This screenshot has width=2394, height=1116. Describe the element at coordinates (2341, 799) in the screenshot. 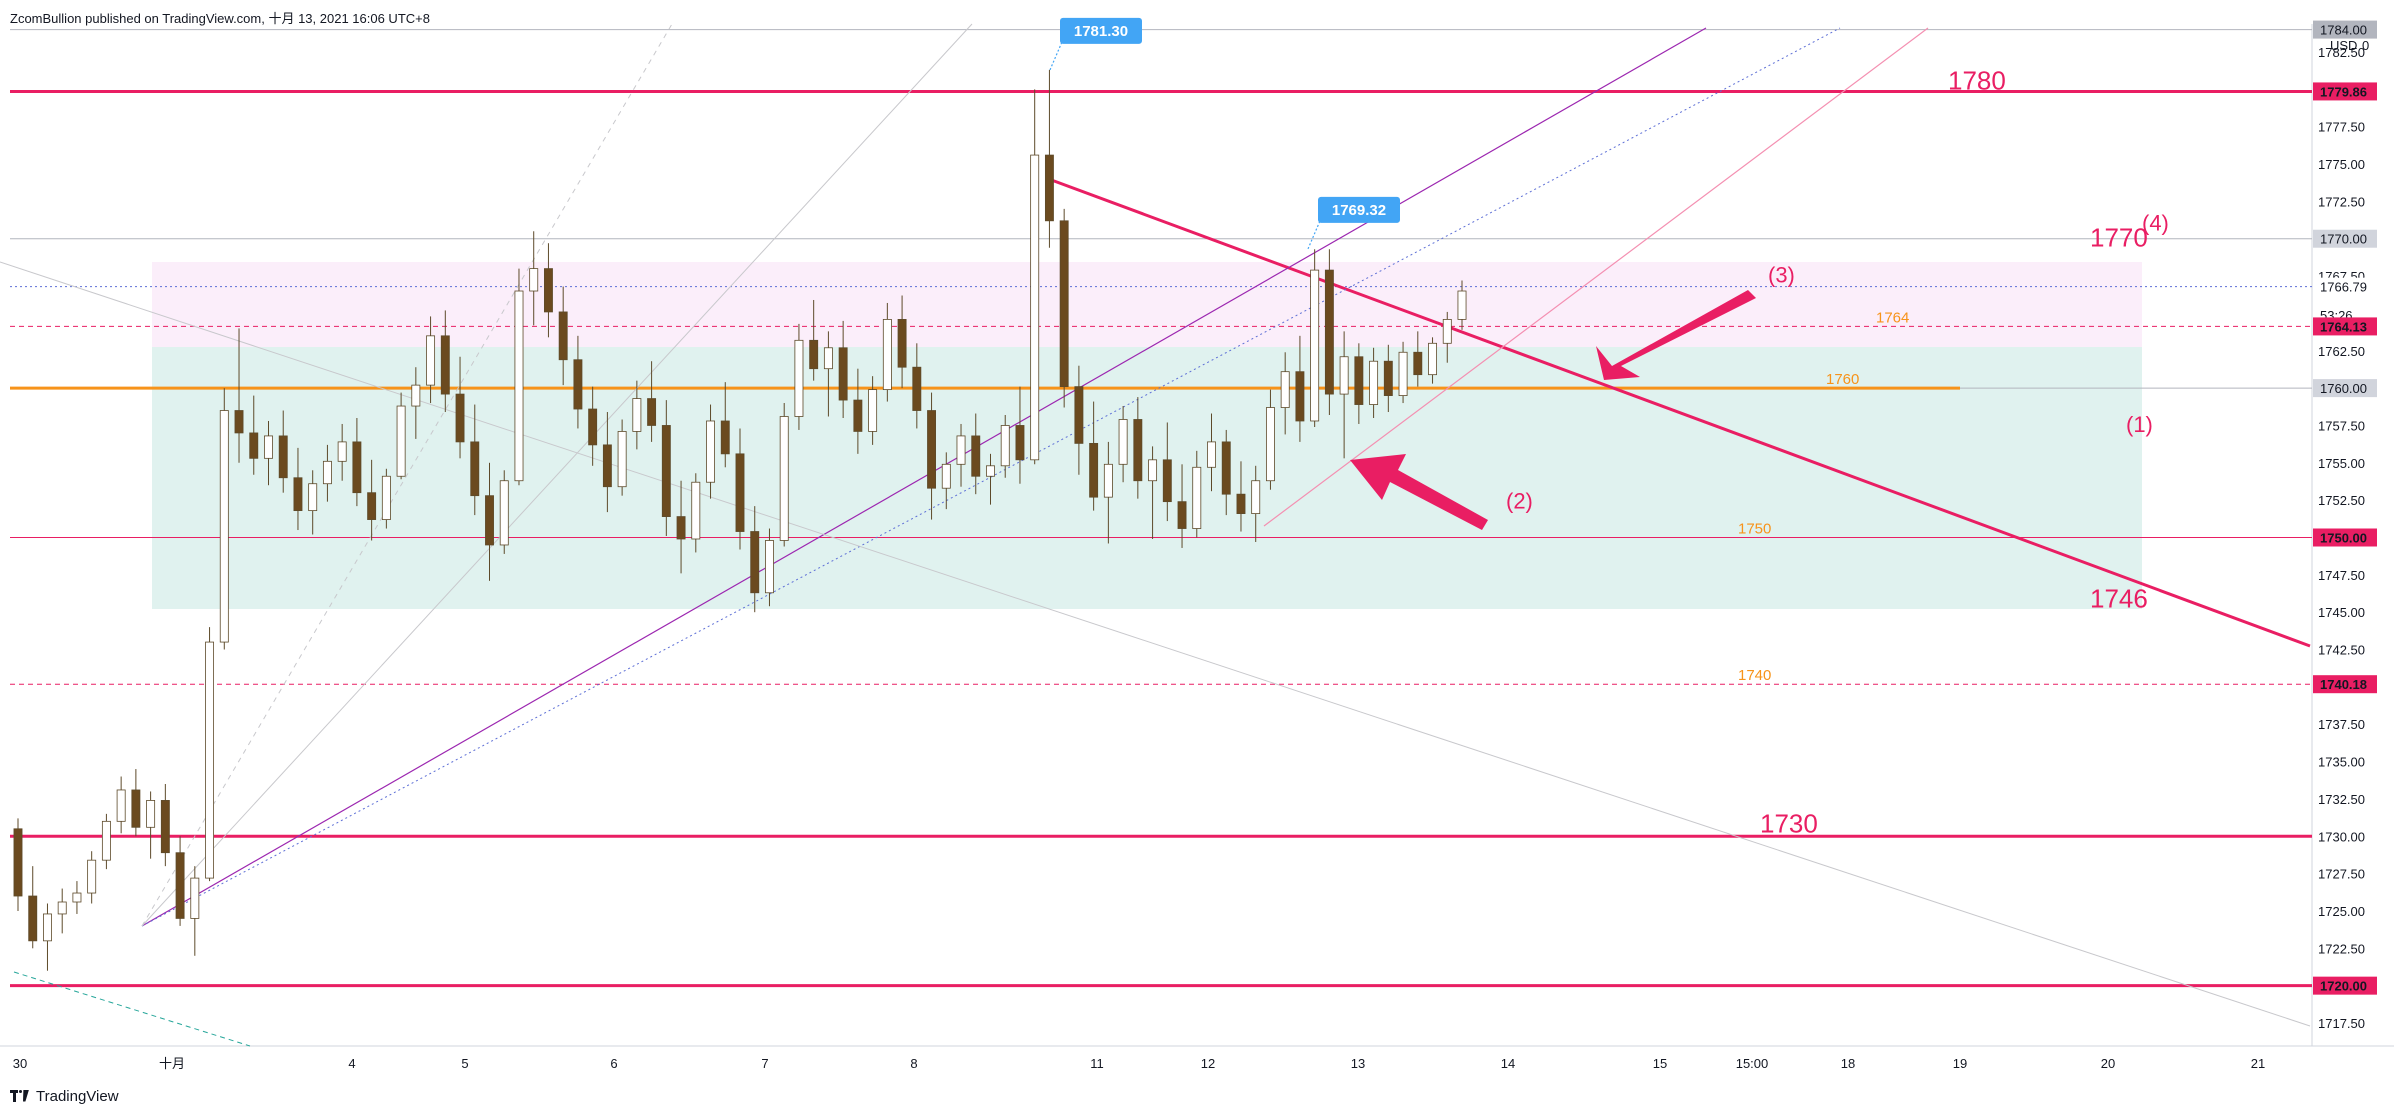

I see `price-tick: 1732.50` at that location.